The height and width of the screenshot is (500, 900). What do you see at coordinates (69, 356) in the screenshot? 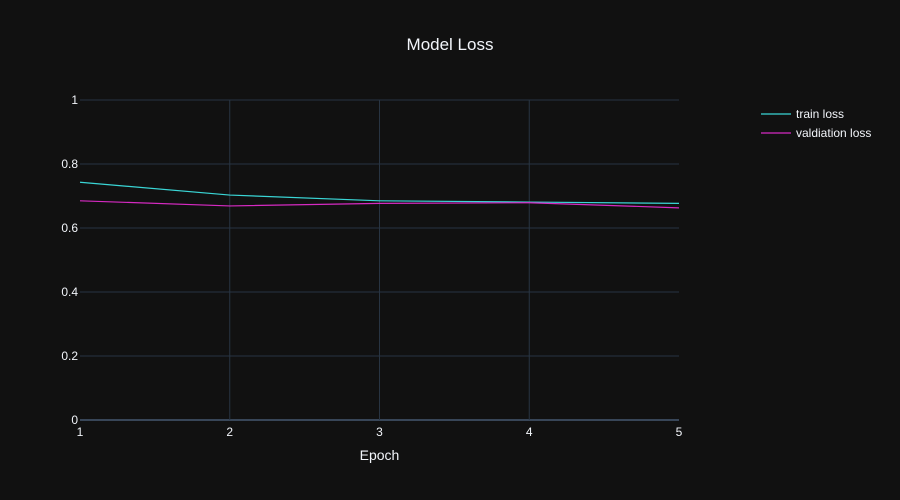
I see `y-tick-label: 0.2` at bounding box center [69, 356].